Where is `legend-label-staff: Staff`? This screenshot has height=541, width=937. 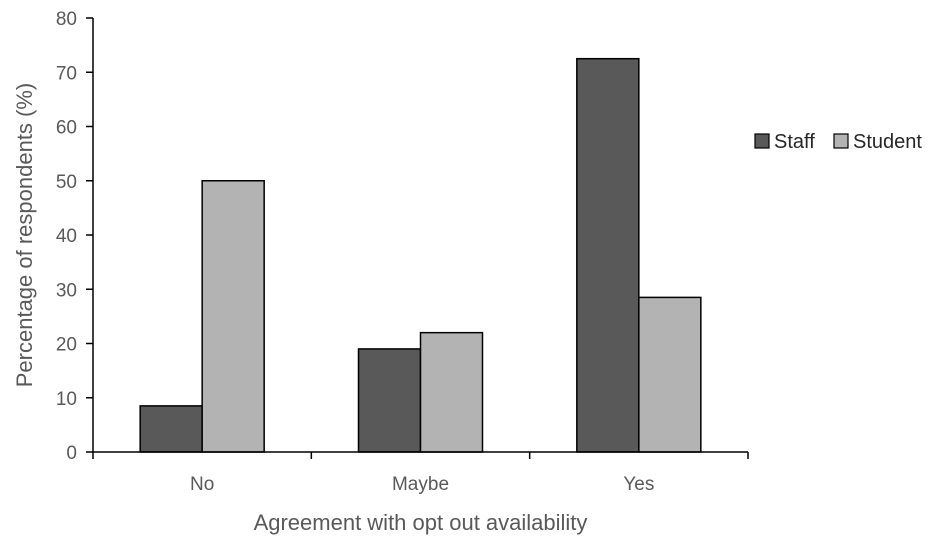 legend-label-staff: Staff is located at coordinates (794, 142).